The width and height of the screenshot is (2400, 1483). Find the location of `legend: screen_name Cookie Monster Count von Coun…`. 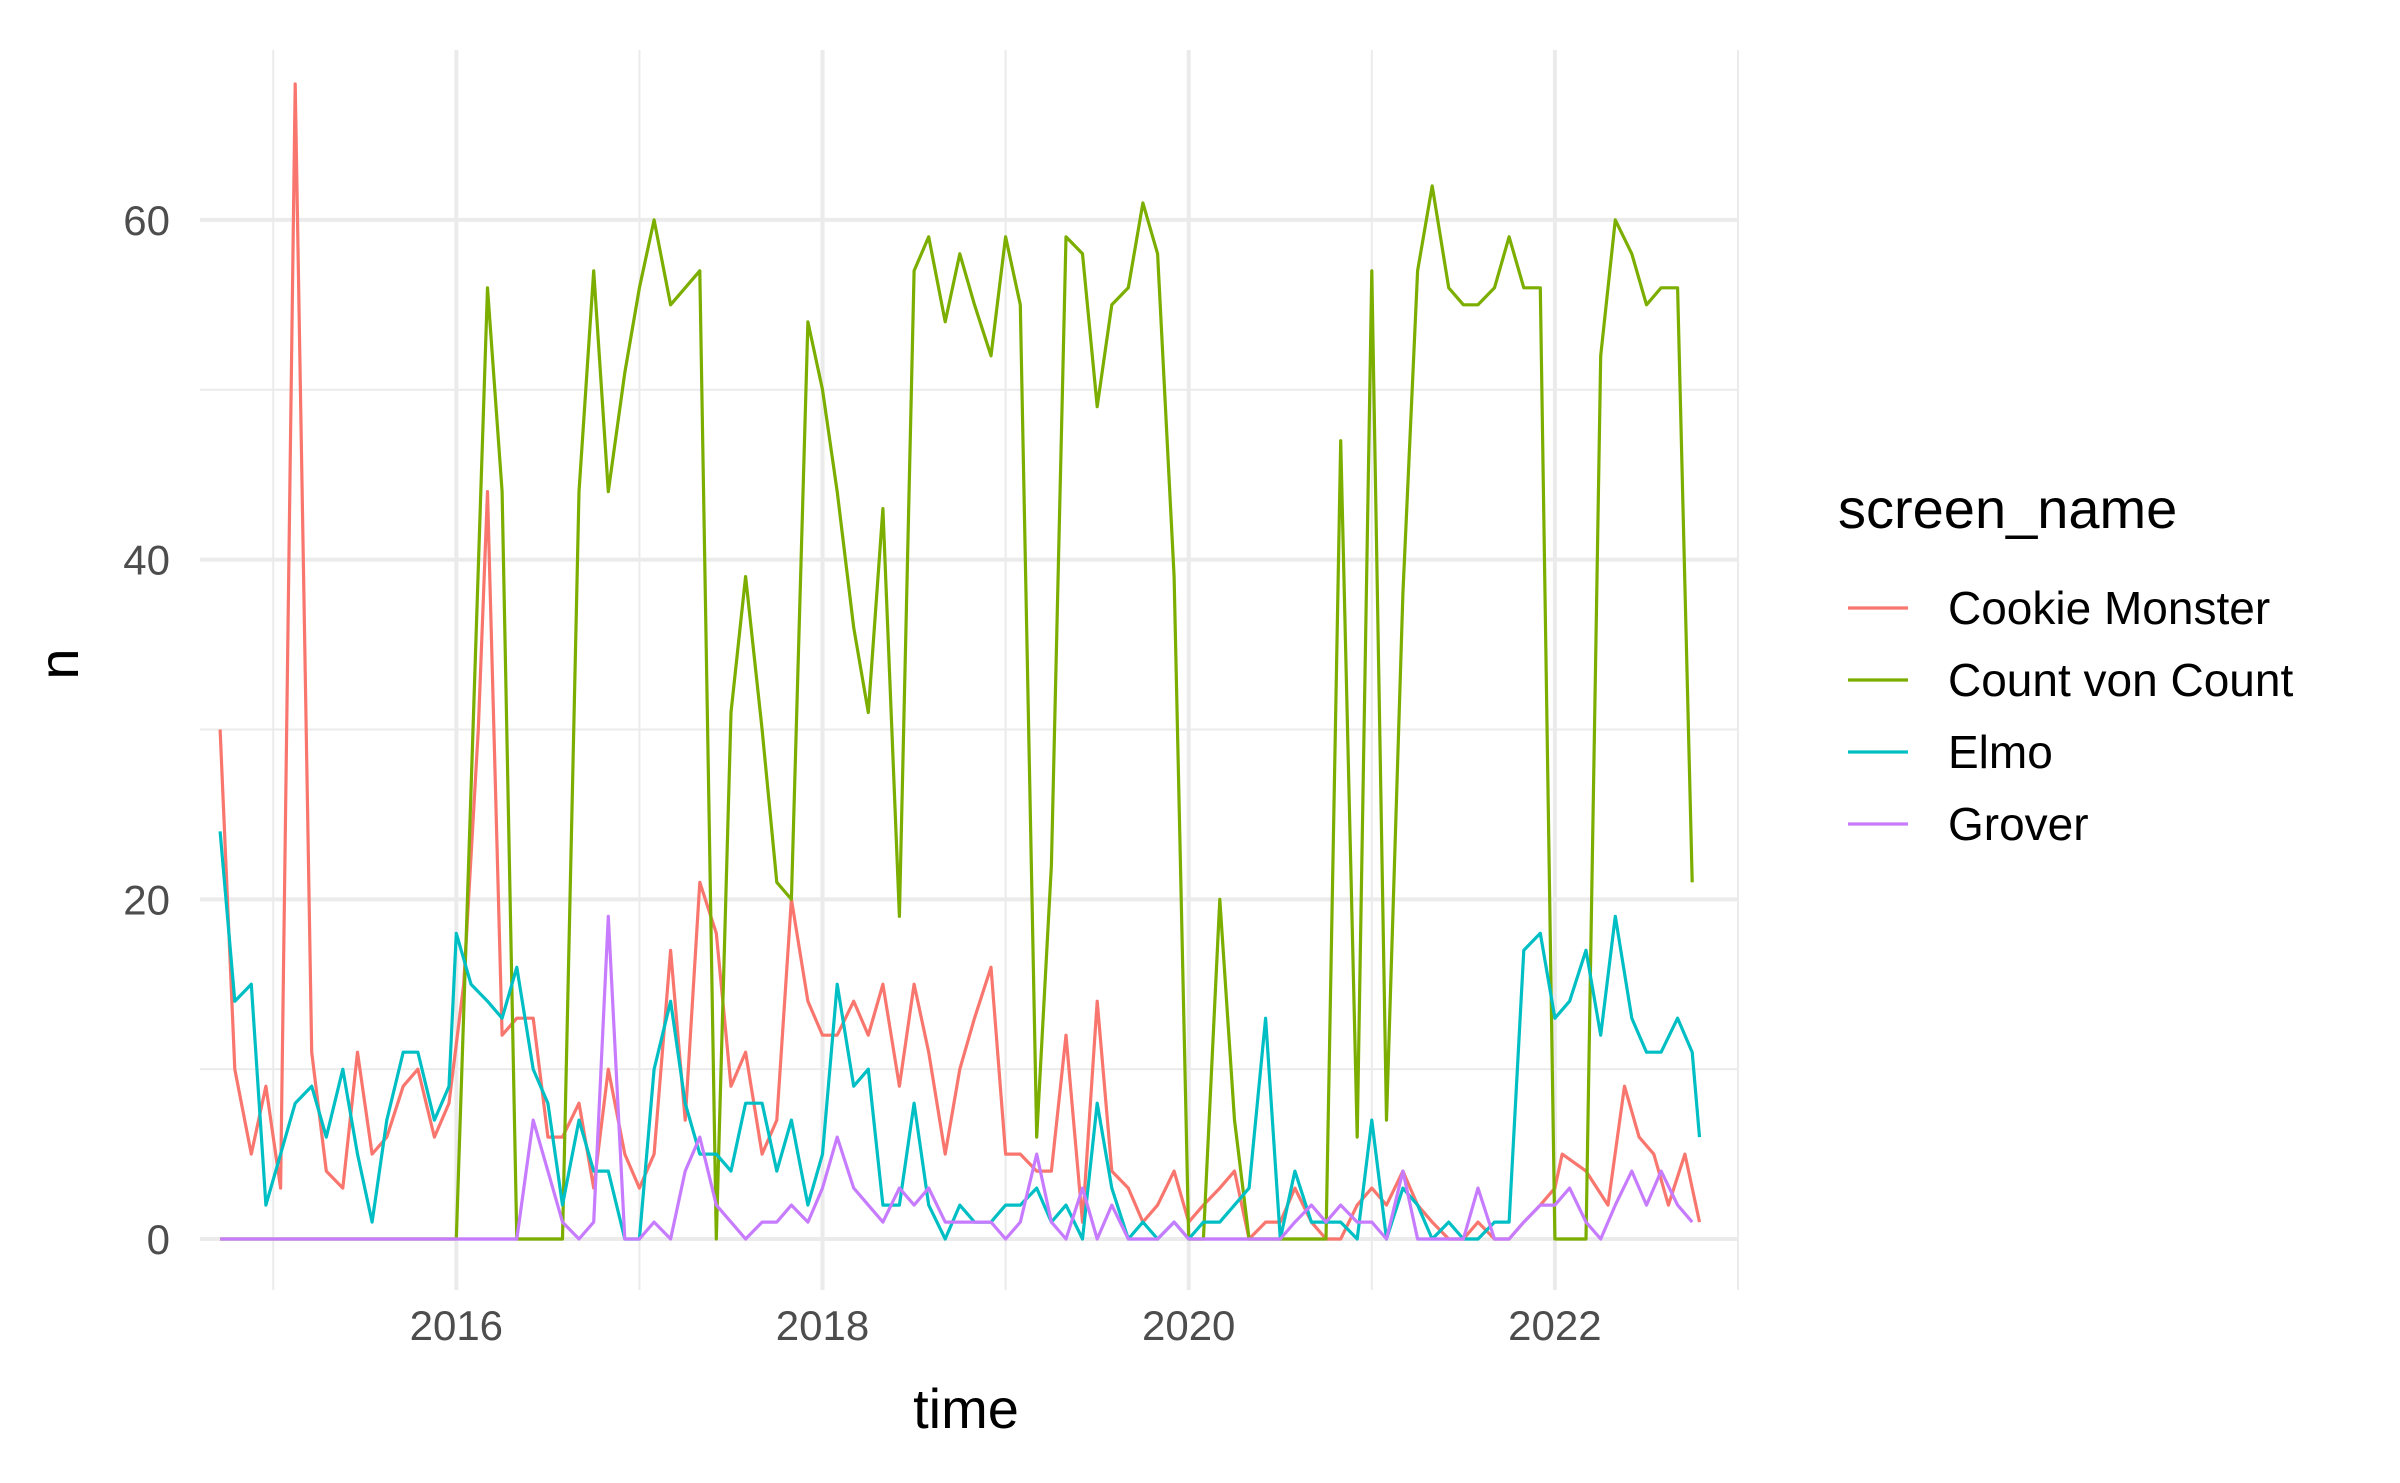

legend: screen_name Cookie Monster Count von Coun… is located at coordinates (2065, 663).